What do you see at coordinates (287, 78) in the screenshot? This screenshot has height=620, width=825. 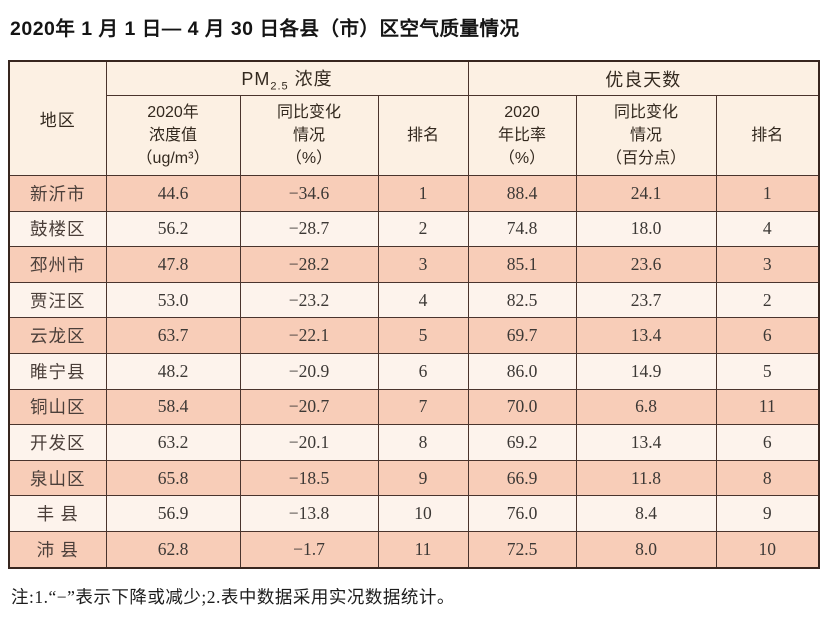 I see `column-group-pm25: PM2.5 浓度` at bounding box center [287, 78].